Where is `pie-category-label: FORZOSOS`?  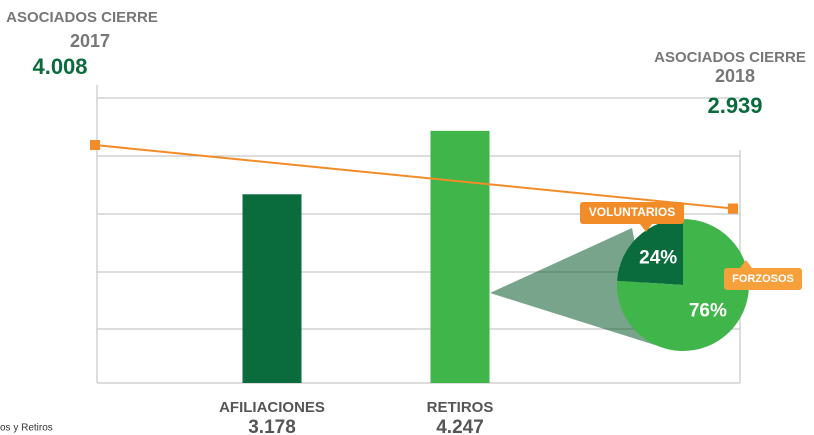
pie-category-label: FORZOSOS is located at coordinates (763, 279).